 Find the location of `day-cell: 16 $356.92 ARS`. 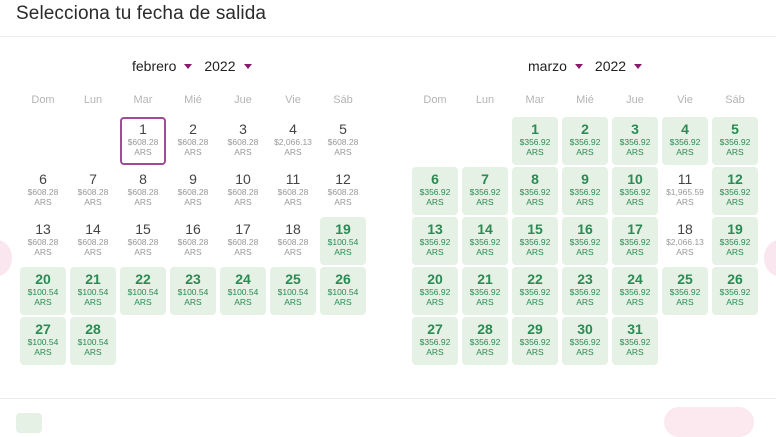

day-cell: 16 $356.92 ARS is located at coordinates (585, 241).